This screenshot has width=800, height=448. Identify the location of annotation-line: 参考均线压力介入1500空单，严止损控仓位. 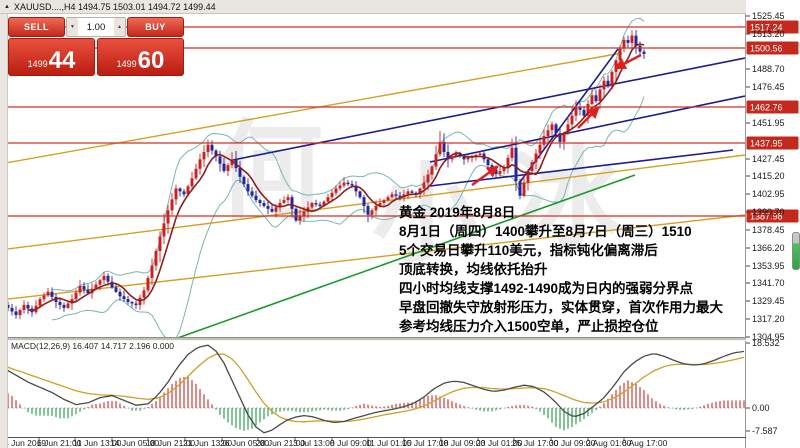
(529, 326).